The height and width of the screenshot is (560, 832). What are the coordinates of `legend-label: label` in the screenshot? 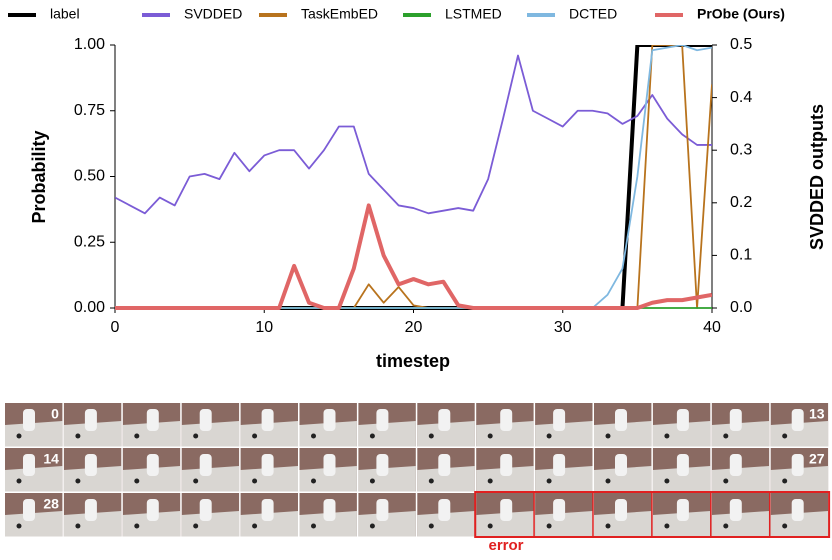 It's located at (65, 14).